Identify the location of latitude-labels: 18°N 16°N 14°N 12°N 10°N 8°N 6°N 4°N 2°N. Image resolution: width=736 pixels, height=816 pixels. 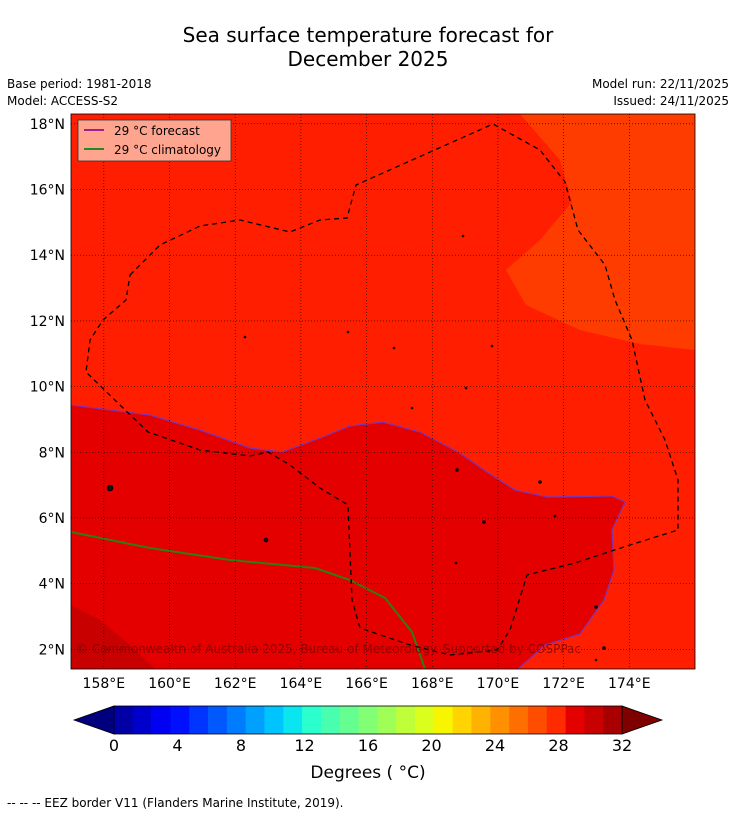
(47, 387).